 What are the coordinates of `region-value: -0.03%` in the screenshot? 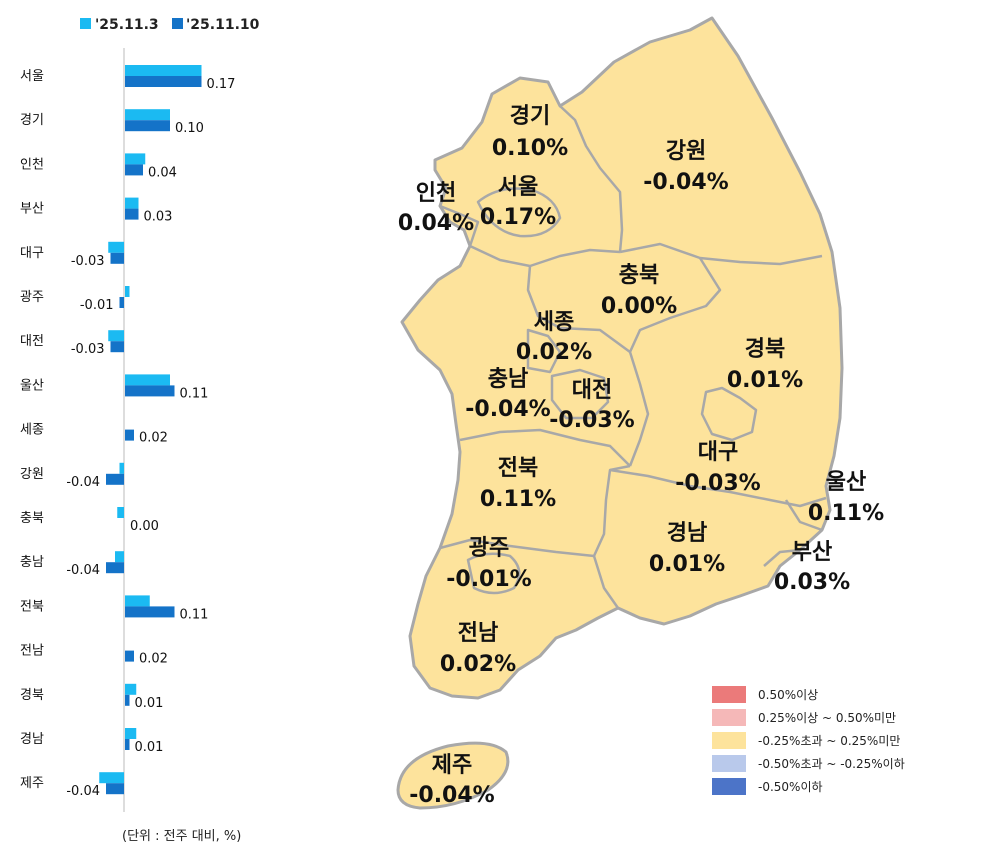 It's located at (717, 483).